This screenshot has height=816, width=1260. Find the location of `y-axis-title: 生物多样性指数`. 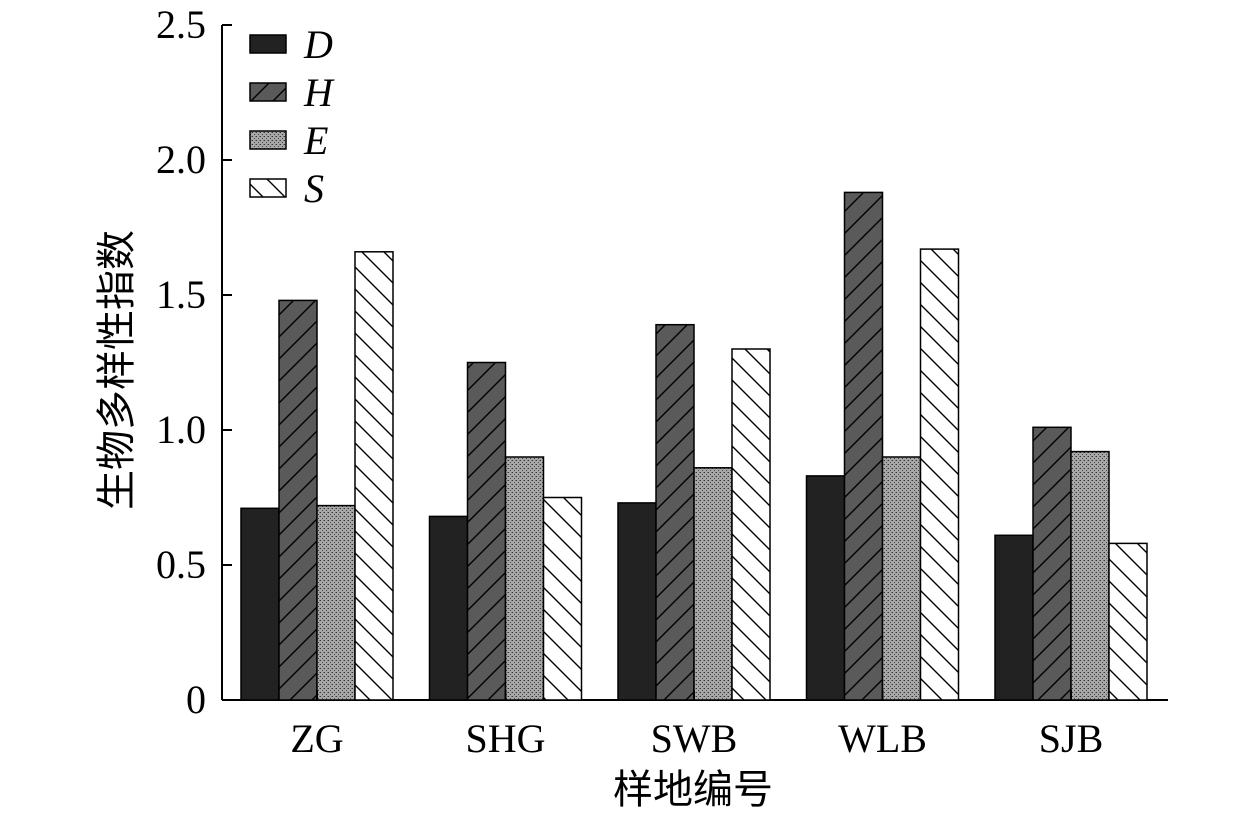

y-axis-title: 生物多样性指数 is located at coordinates (116, 370).